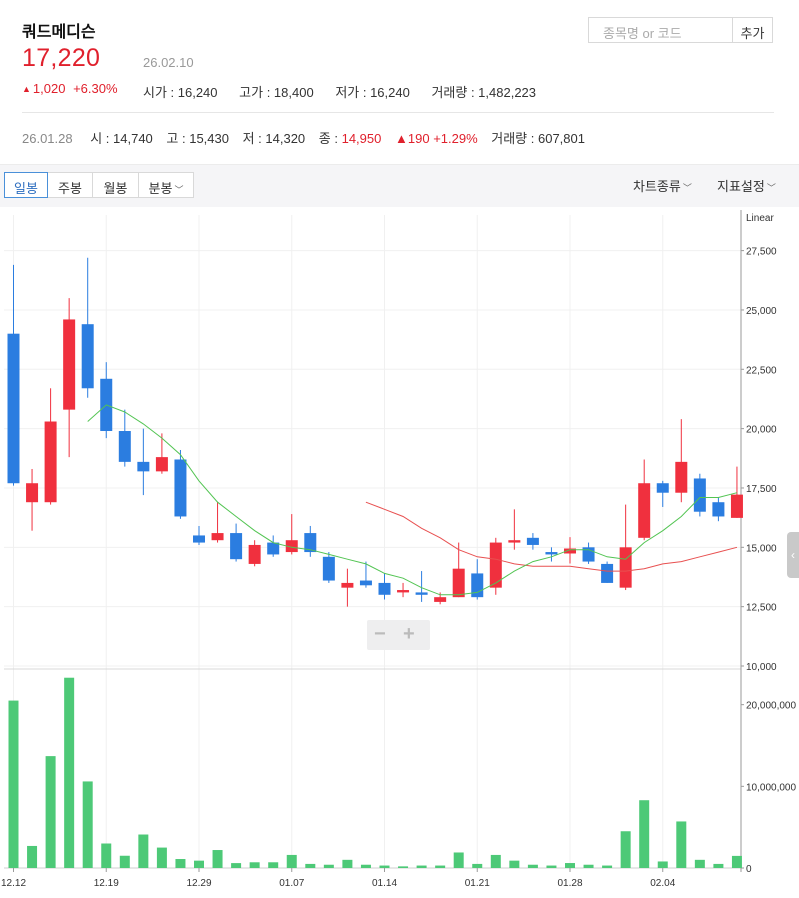  I want to click on chevron-down-icon: ﹀, so click(179, 190).